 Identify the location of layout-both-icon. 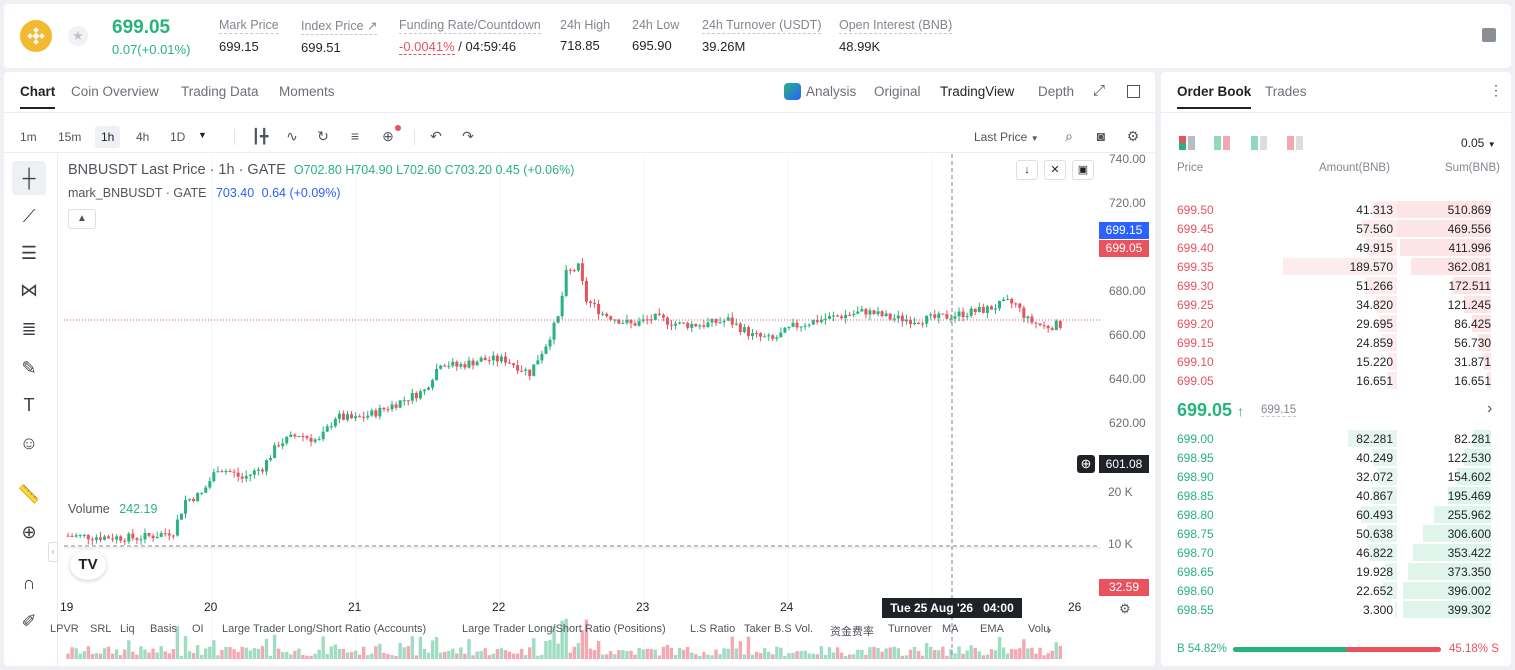
(1187, 143).